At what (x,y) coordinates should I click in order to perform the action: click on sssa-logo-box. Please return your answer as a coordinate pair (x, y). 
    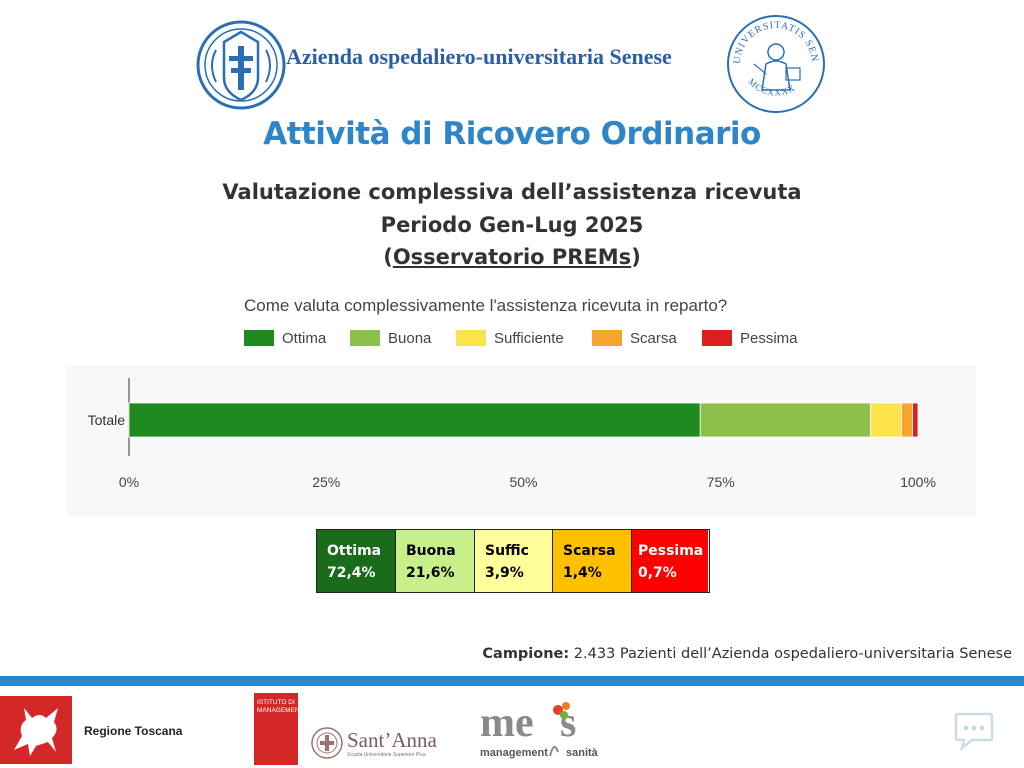
    Looking at the image, I should click on (276, 729).